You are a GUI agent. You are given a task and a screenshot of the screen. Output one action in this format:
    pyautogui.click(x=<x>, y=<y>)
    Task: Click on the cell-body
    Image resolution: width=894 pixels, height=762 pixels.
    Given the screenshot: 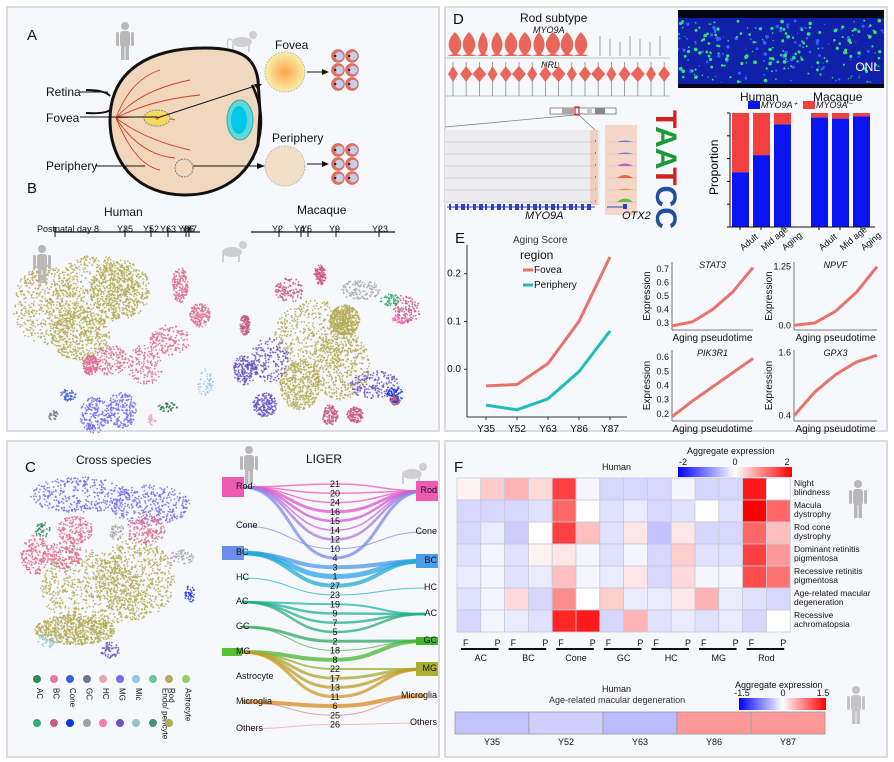 What is the action you would take?
    pyautogui.click(x=353, y=84)
    